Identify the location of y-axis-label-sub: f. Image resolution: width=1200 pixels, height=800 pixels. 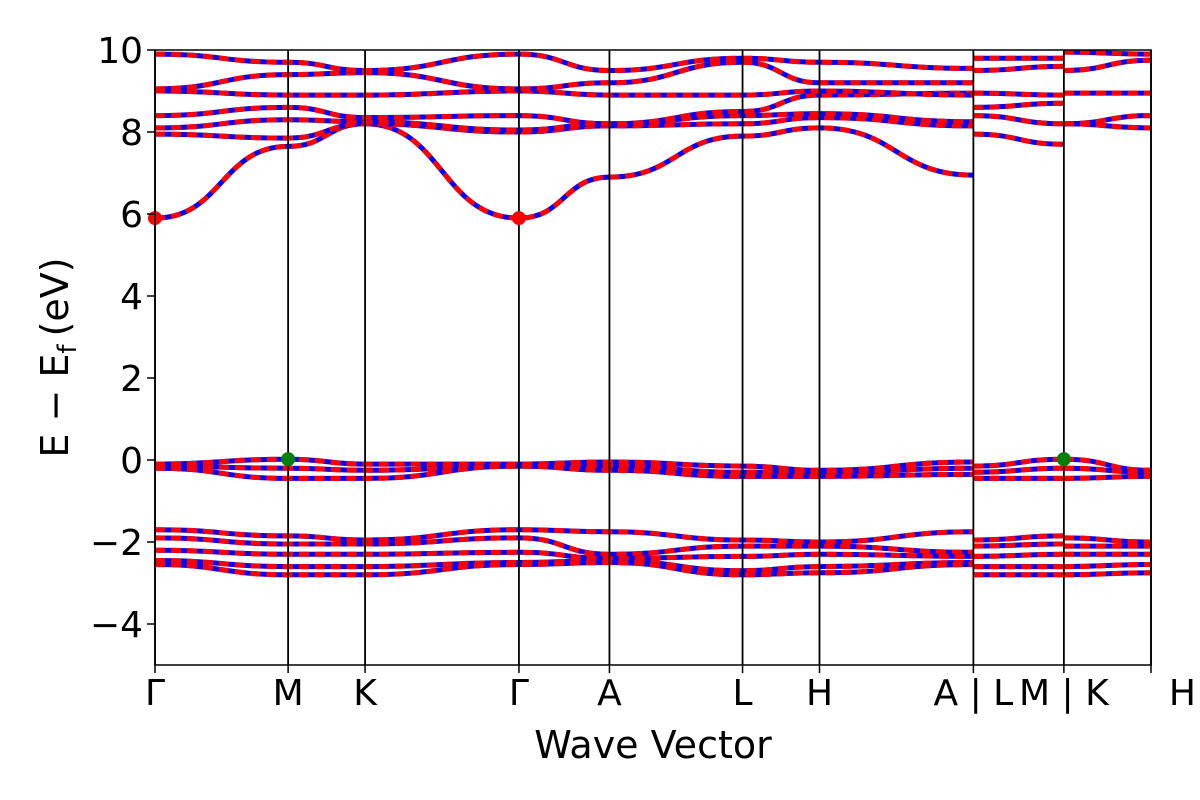
(68, 349).